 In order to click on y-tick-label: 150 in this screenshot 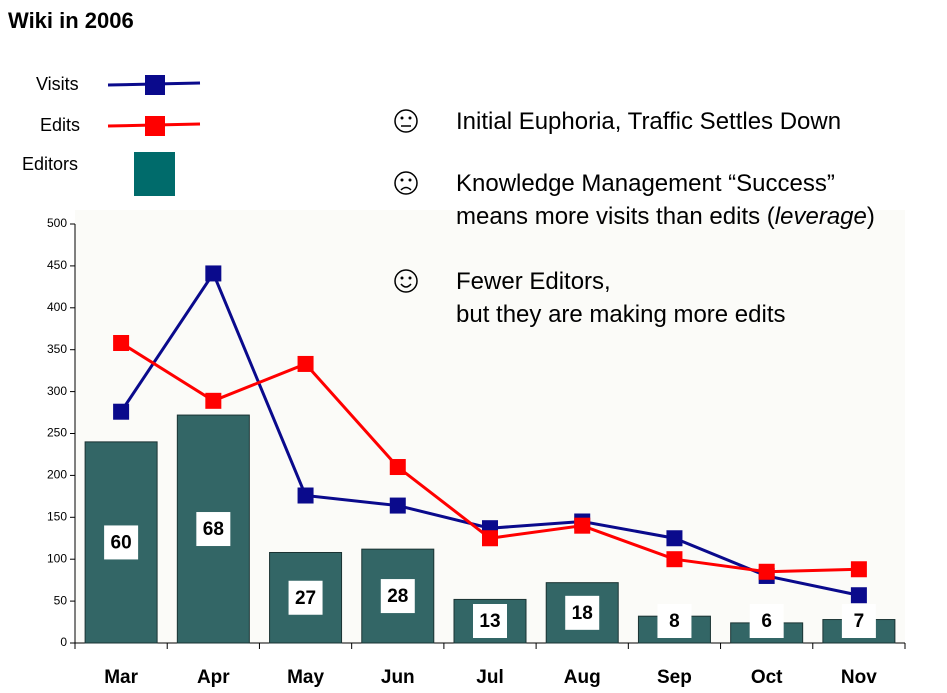, I will do `click(57, 516)`.